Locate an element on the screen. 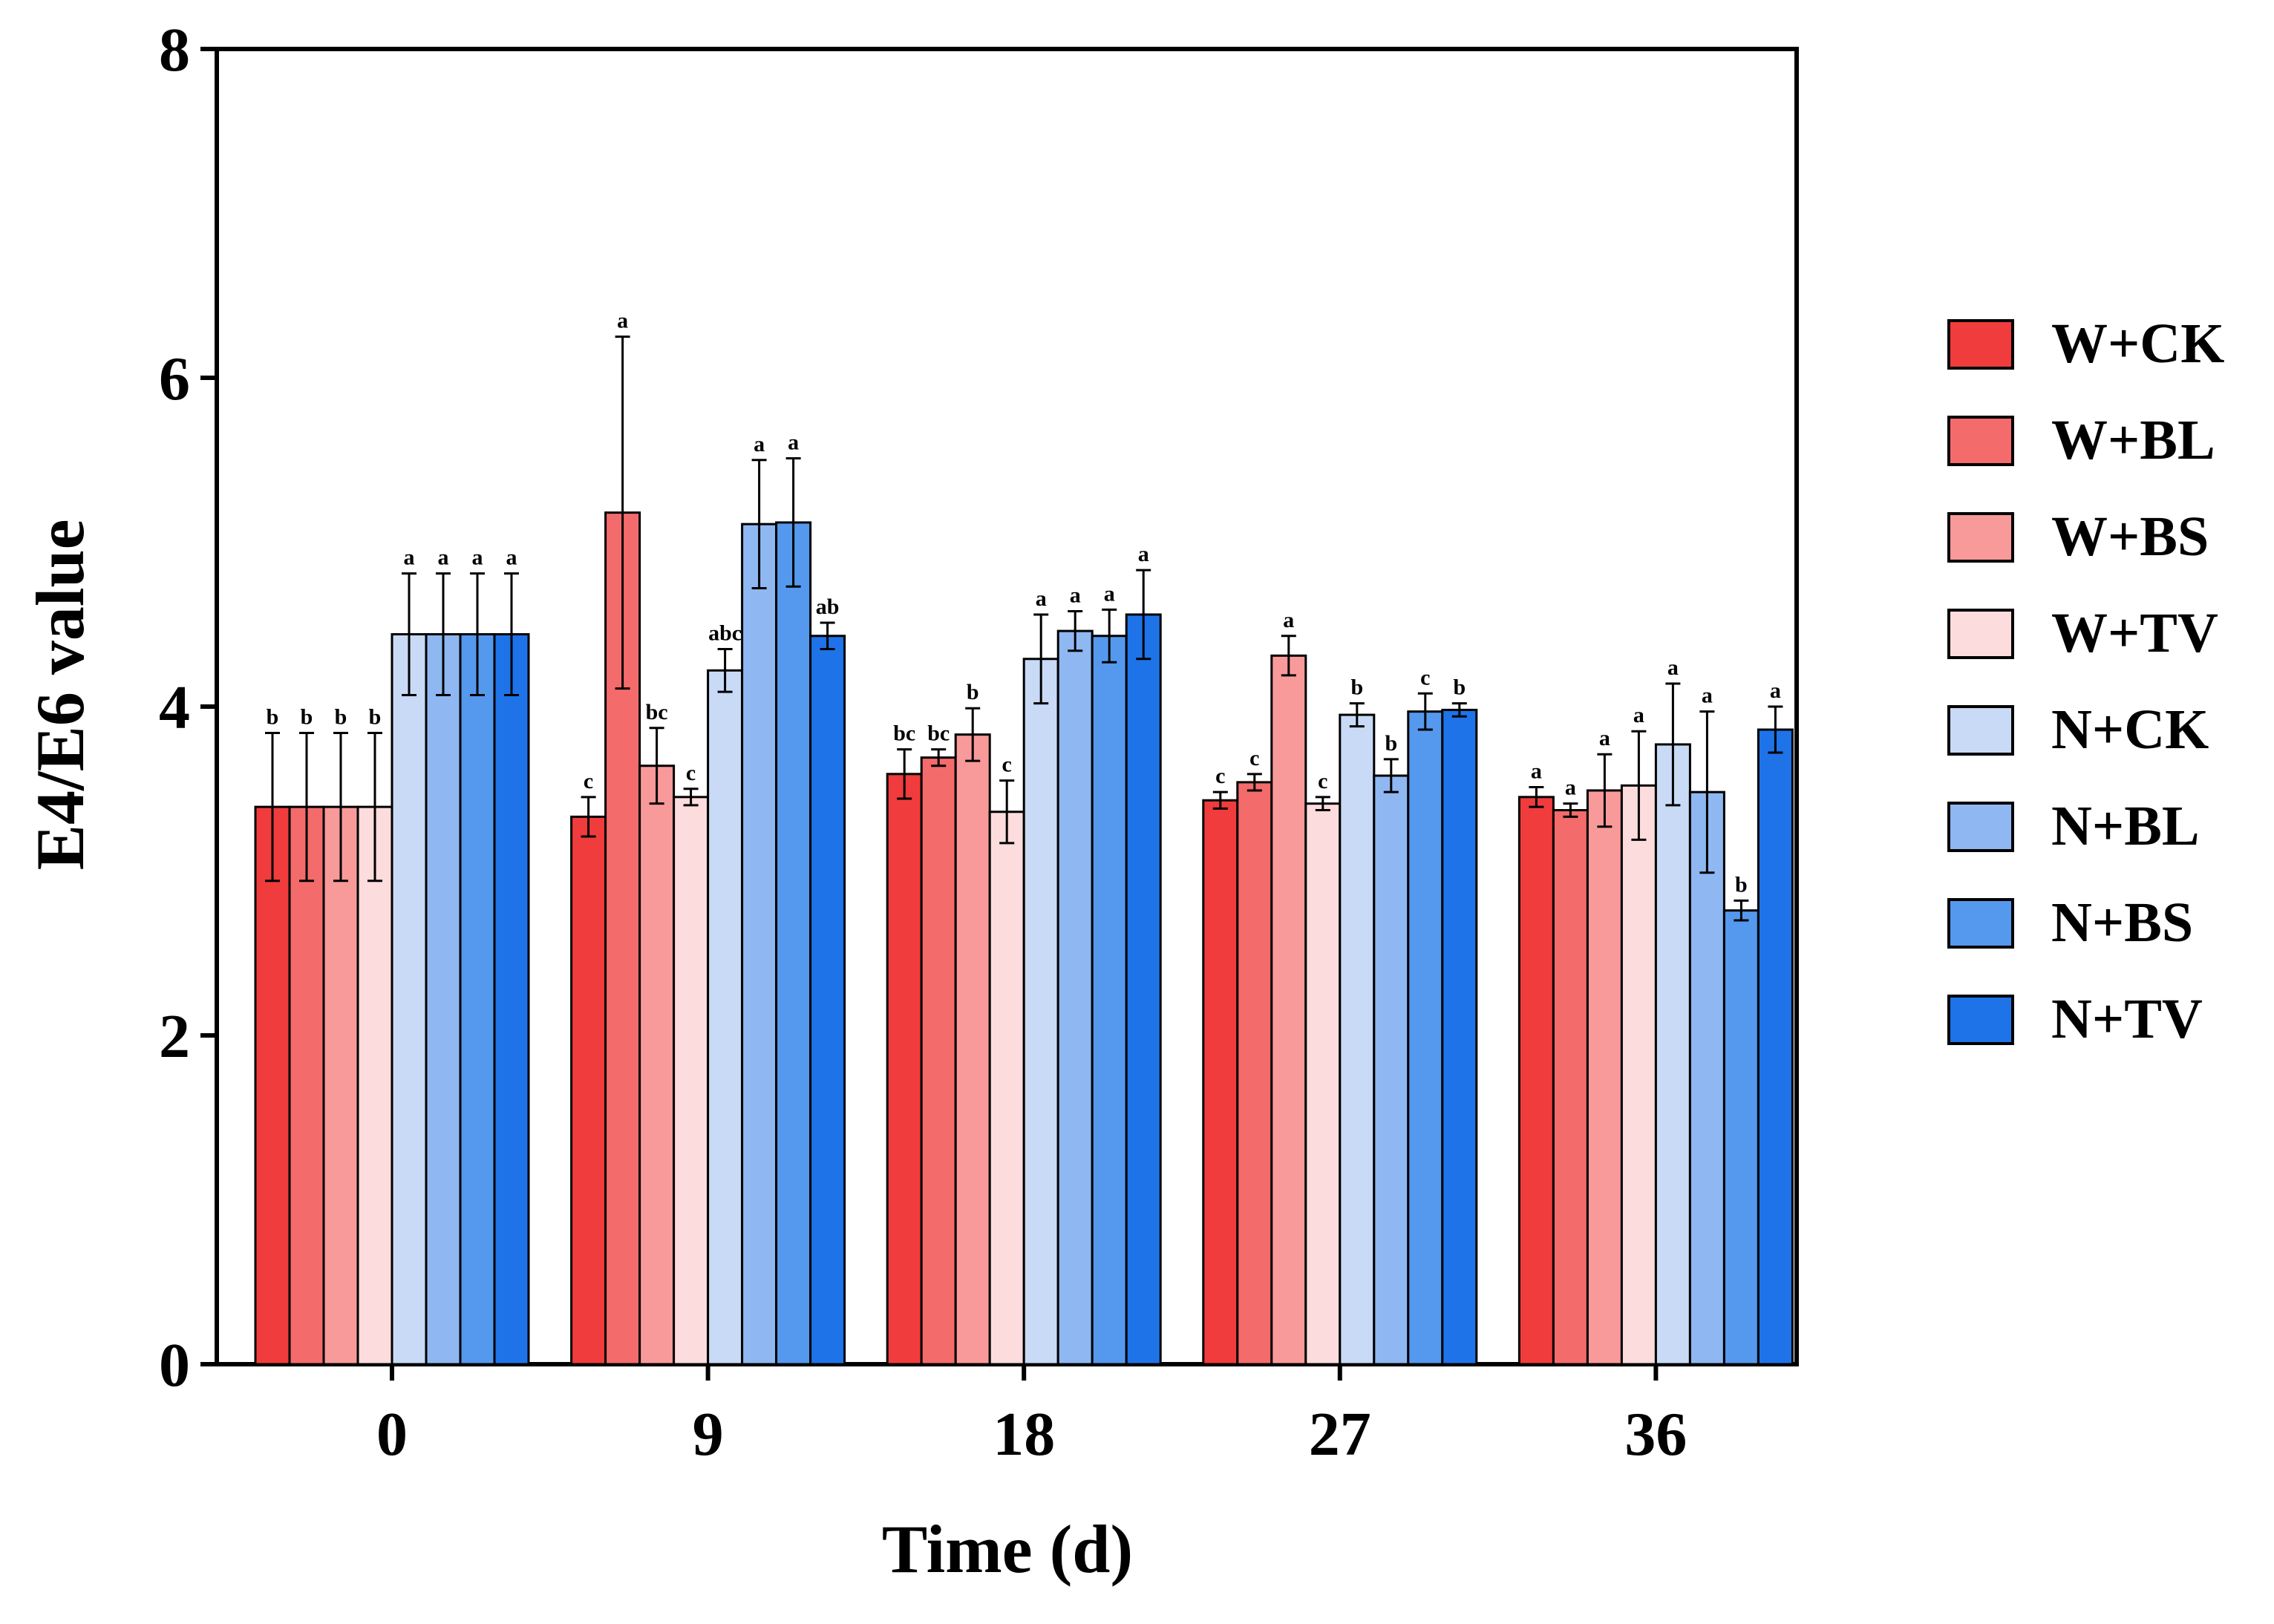 The image size is (2274, 1624). x-tick-label: 27 is located at coordinates (1340, 1434).